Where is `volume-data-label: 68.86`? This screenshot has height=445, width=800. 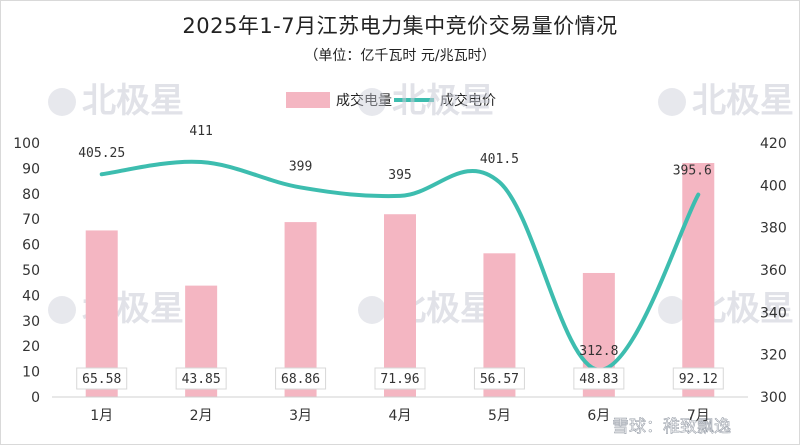 volume-data-label: 68.86 is located at coordinates (300, 379).